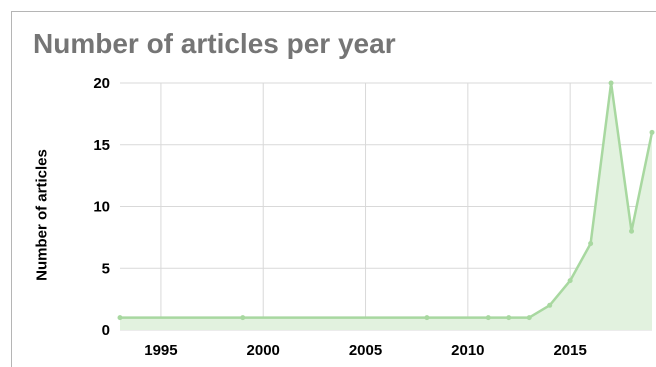  What do you see at coordinates (101, 145) in the screenshot?
I see `y-tick-label: 15` at bounding box center [101, 145].